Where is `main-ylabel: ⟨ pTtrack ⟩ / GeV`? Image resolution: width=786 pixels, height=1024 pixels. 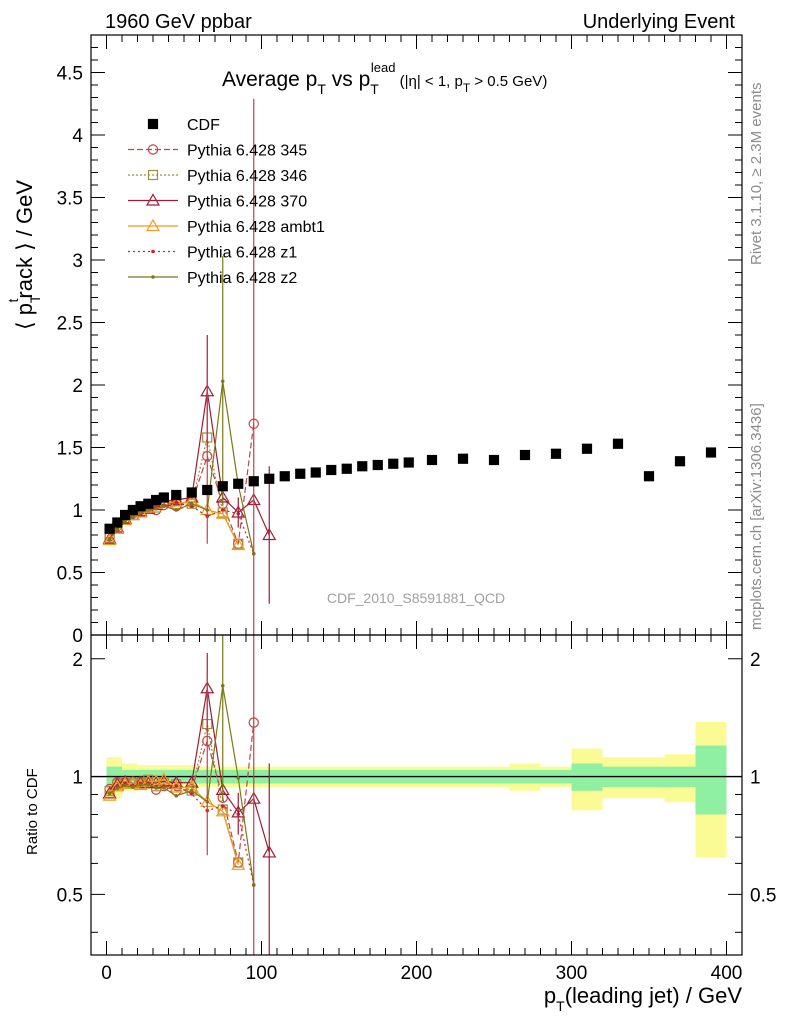
main-ylabel: ⟨ pTtrack ⟩ / GeV is located at coordinates (24, 255).